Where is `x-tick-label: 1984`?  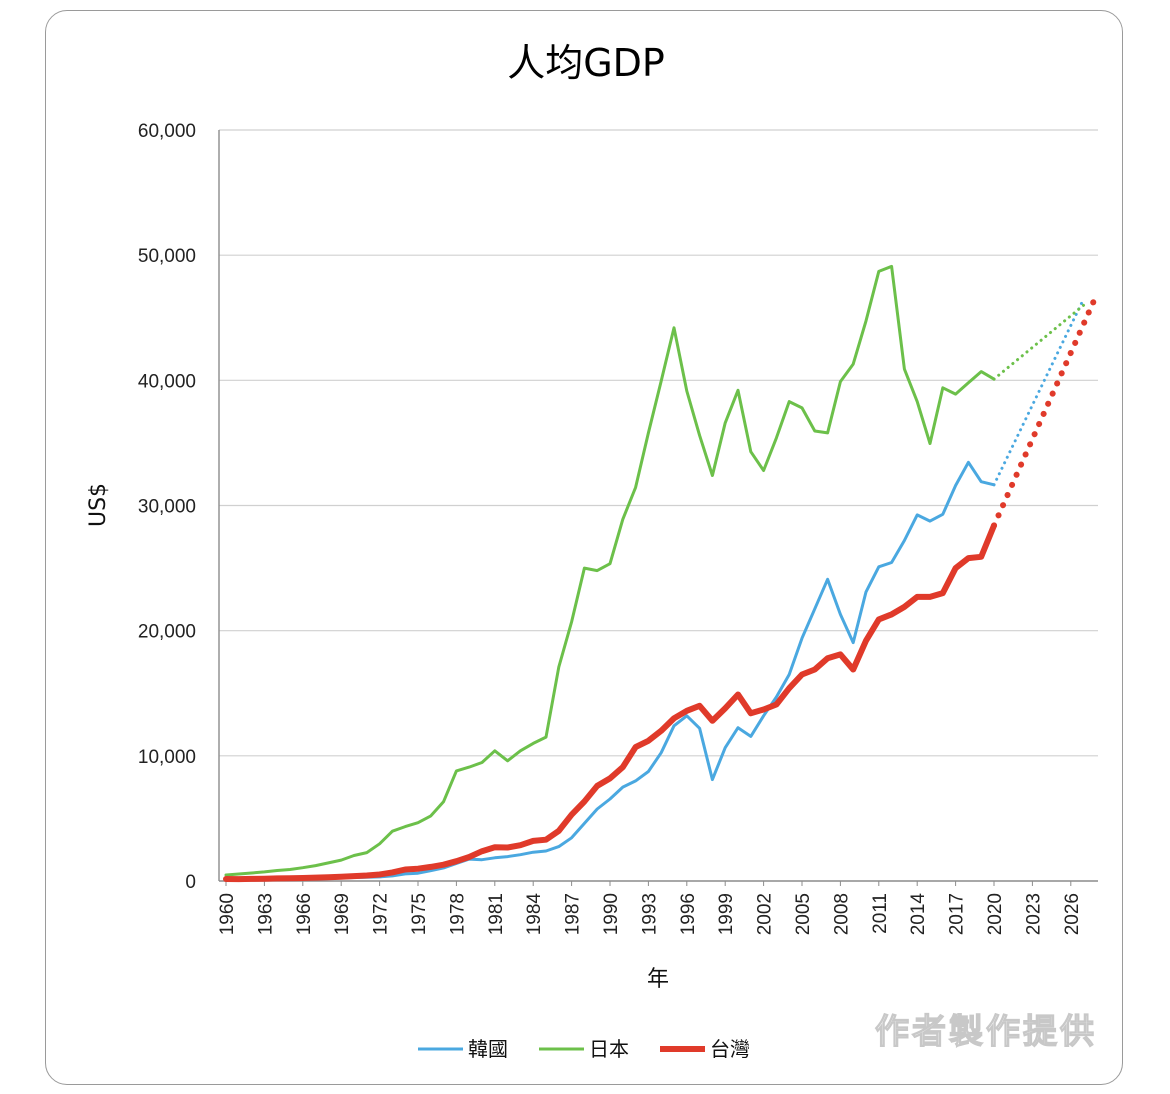 x-tick-label: 1984 is located at coordinates (534, 914).